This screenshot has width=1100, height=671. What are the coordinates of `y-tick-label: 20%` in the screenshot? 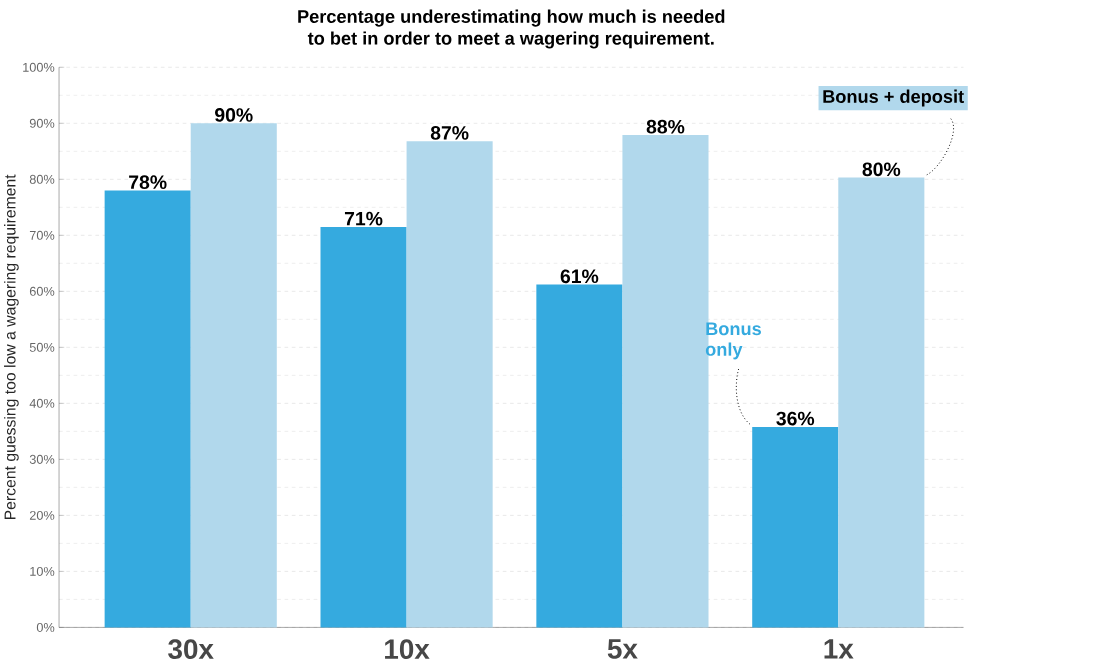 It's located at (42, 515).